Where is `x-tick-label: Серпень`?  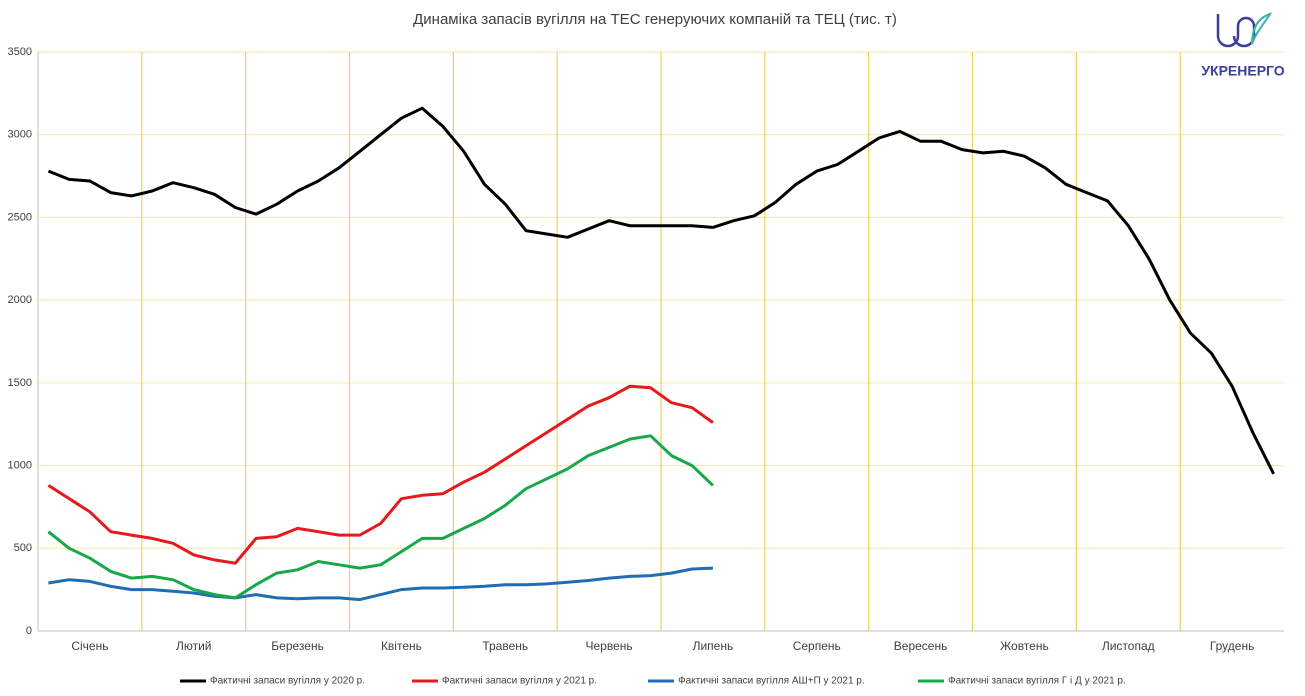
x-tick-label: Серпень is located at coordinates (817, 646).